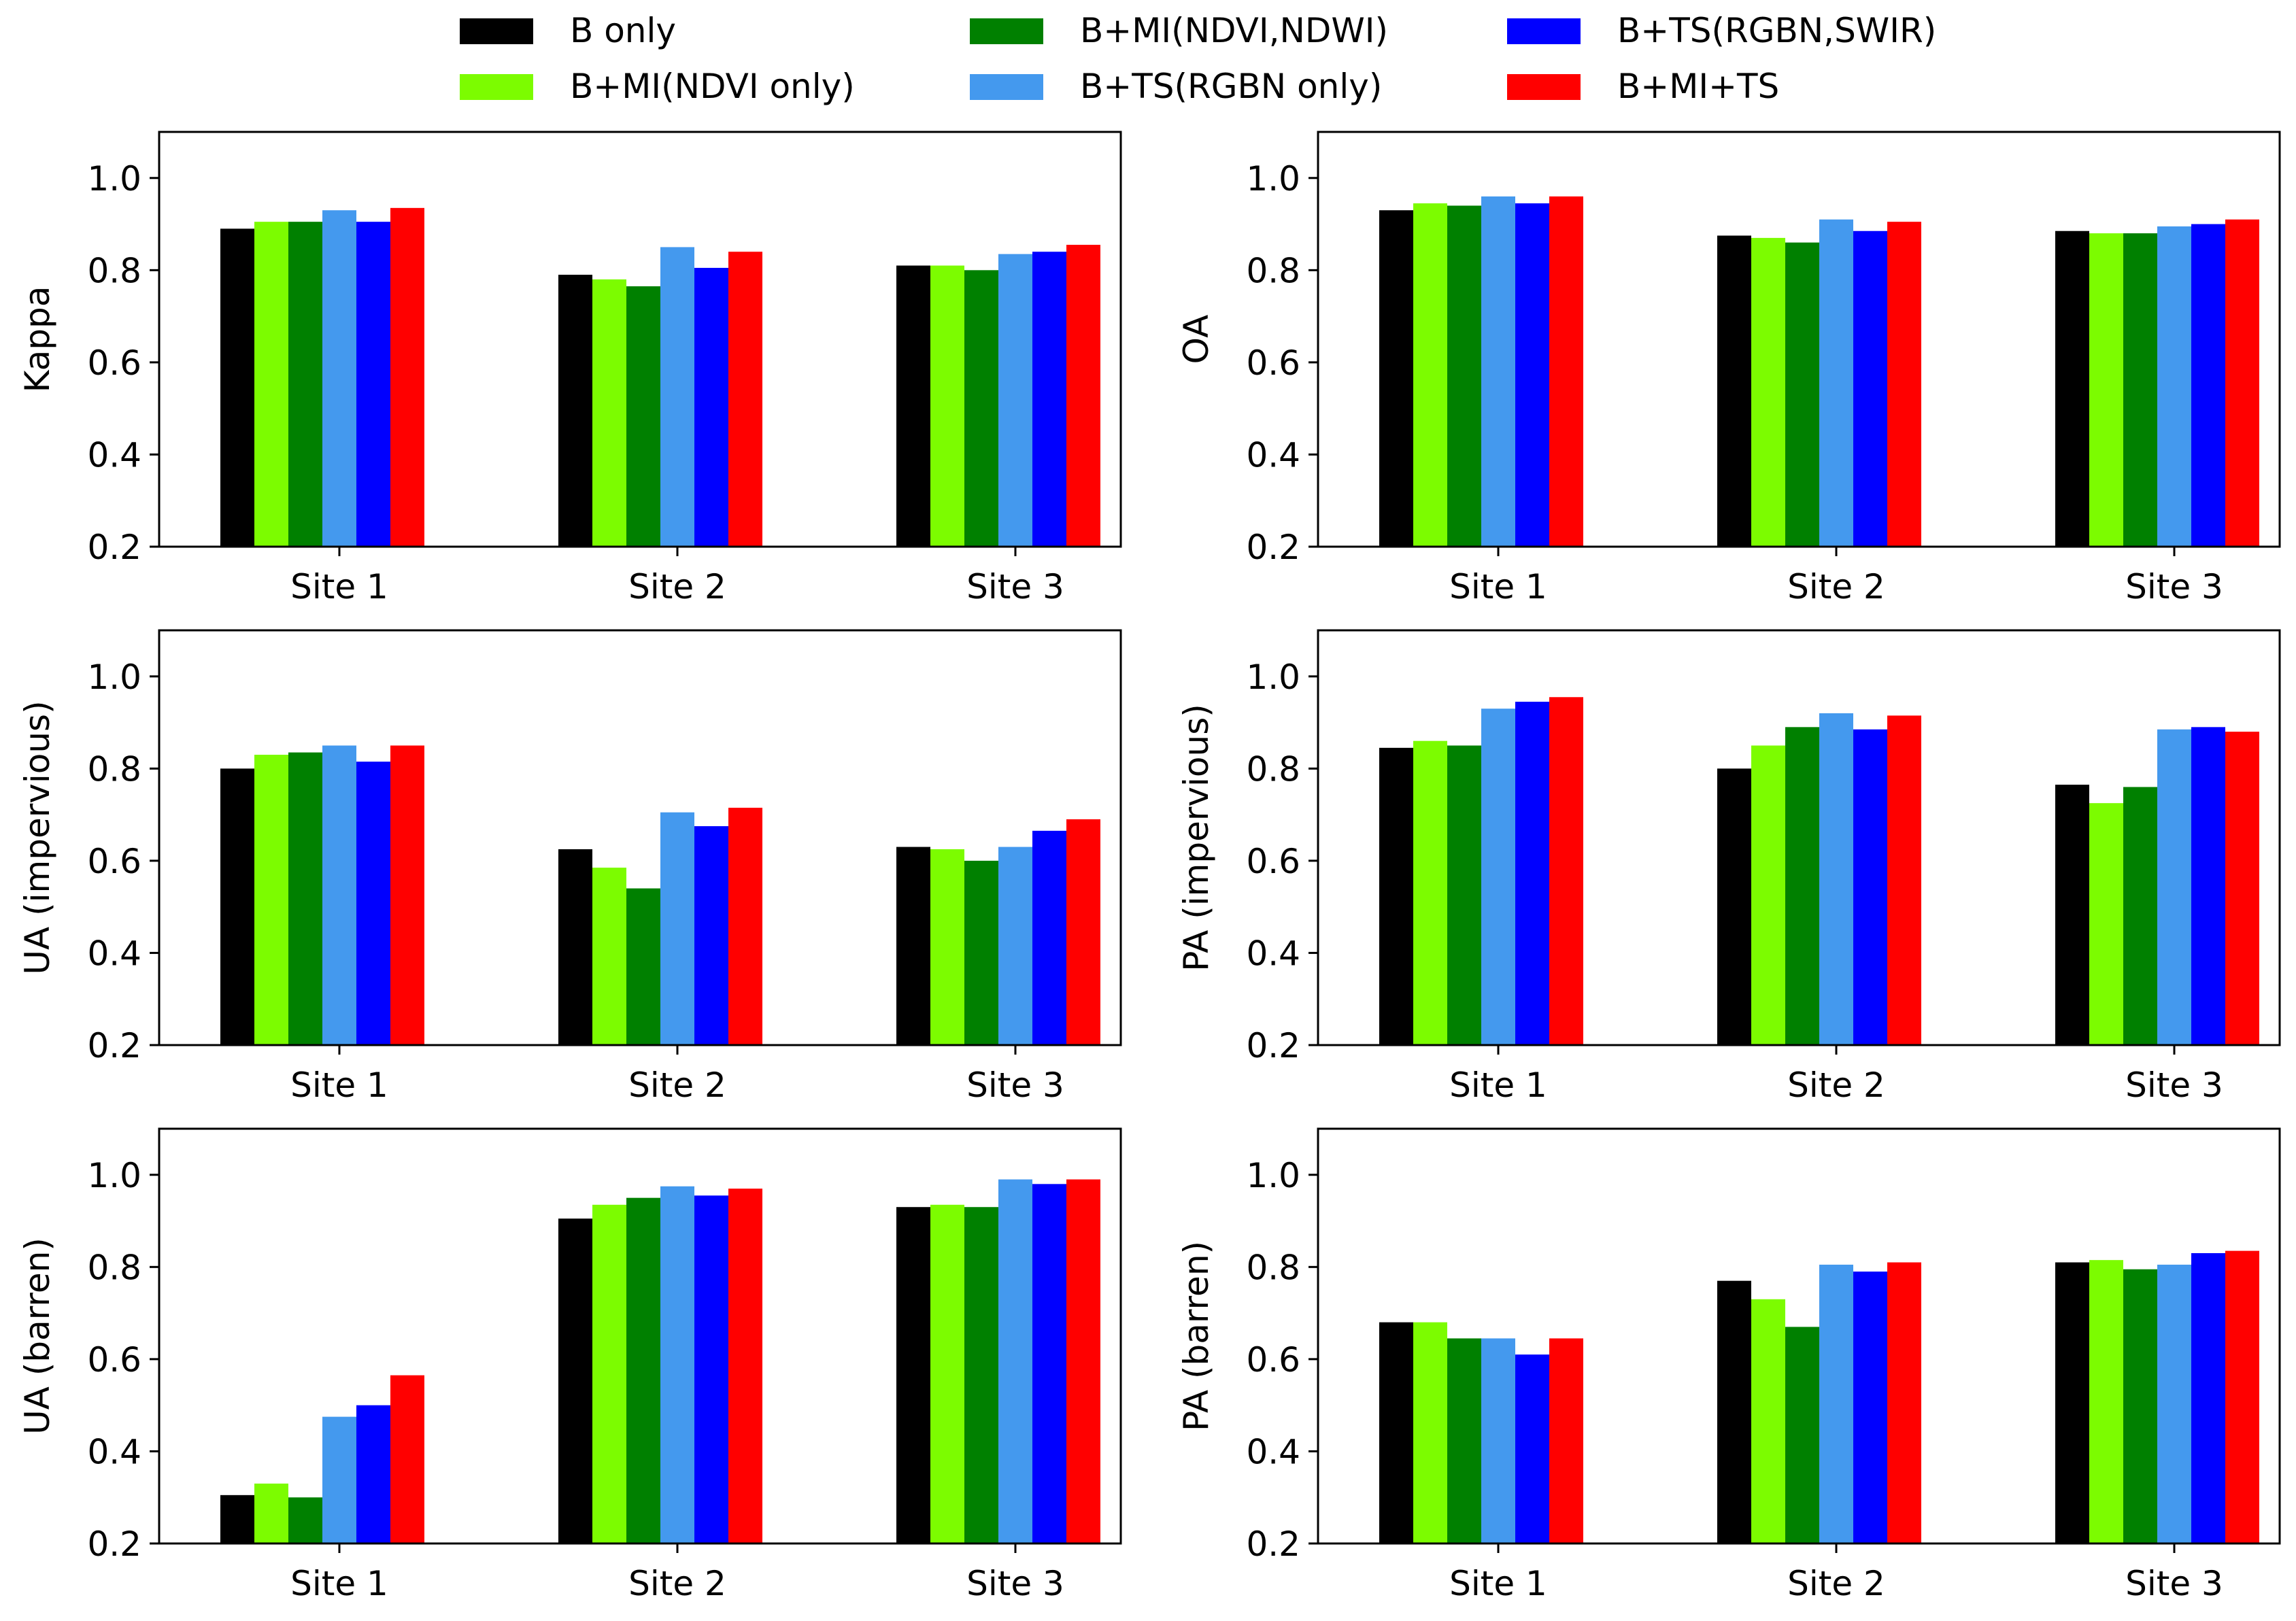 This screenshot has width=2296, height=1621. What do you see at coordinates (1698, 86) in the screenshot?
I see `legend-label: B+MI+TS` at bounding box center [1698, 86].